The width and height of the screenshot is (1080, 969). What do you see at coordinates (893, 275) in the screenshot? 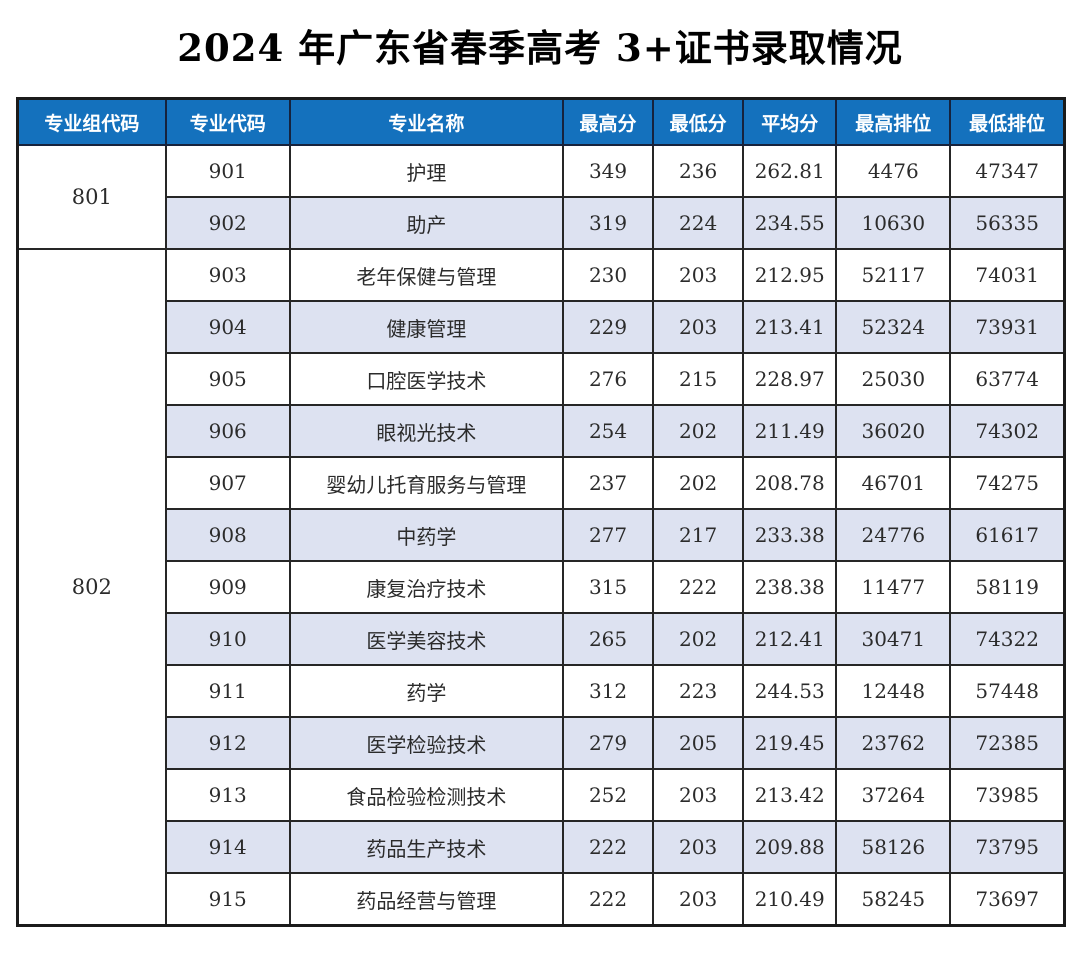
I see `max-rank-cell: 52117` at bounding box center [893, 275].